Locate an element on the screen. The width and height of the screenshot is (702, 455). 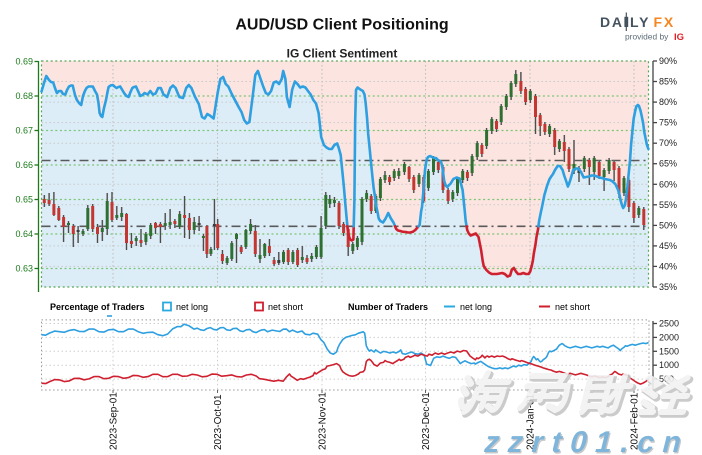
svg-text: 85% is located at coordinates (668, 82).